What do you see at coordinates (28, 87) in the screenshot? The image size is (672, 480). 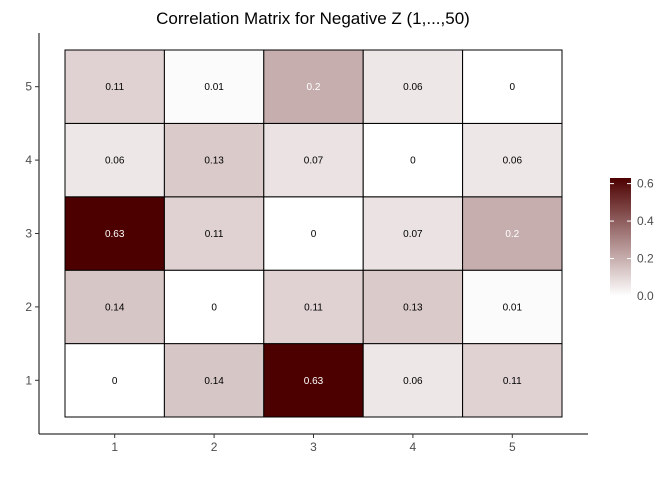 I see `y-tick-label: 5` at bounding box center [28, 87].